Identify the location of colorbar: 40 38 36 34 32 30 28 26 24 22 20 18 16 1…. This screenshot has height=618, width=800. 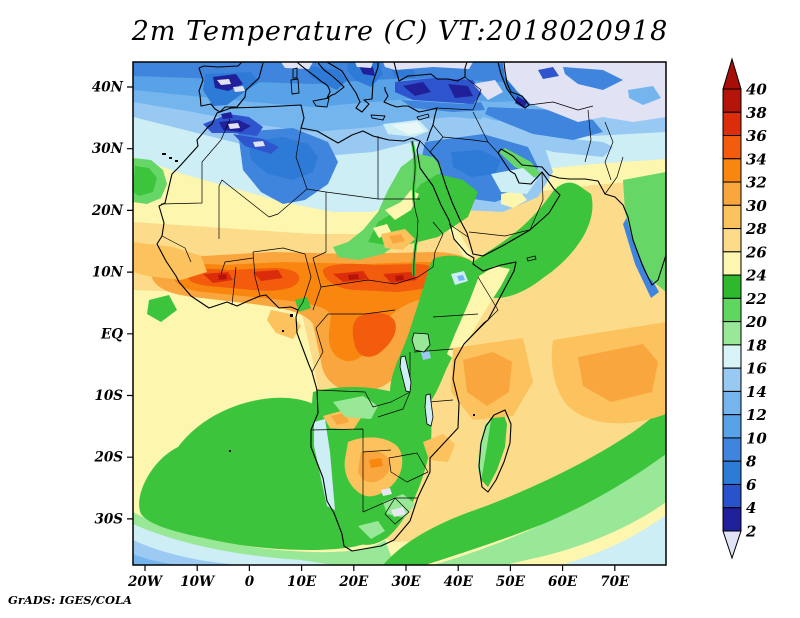
(744, 308).